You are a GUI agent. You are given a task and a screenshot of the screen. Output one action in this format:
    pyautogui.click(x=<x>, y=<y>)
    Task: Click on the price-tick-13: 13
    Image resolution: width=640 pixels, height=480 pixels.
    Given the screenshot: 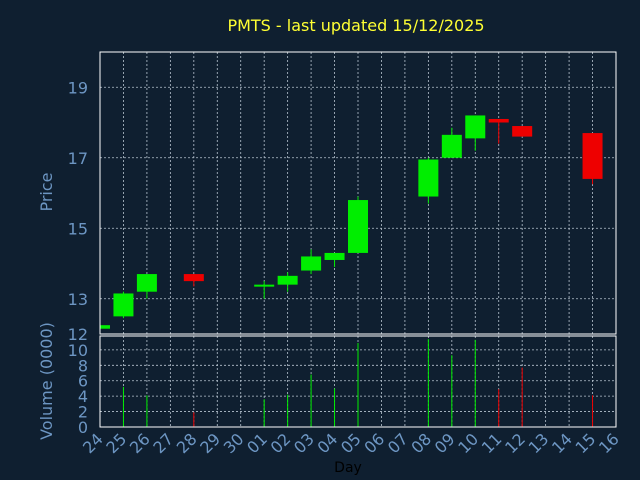 What is the action you would take?
    pyautogui.click(x=78, y=299)
    